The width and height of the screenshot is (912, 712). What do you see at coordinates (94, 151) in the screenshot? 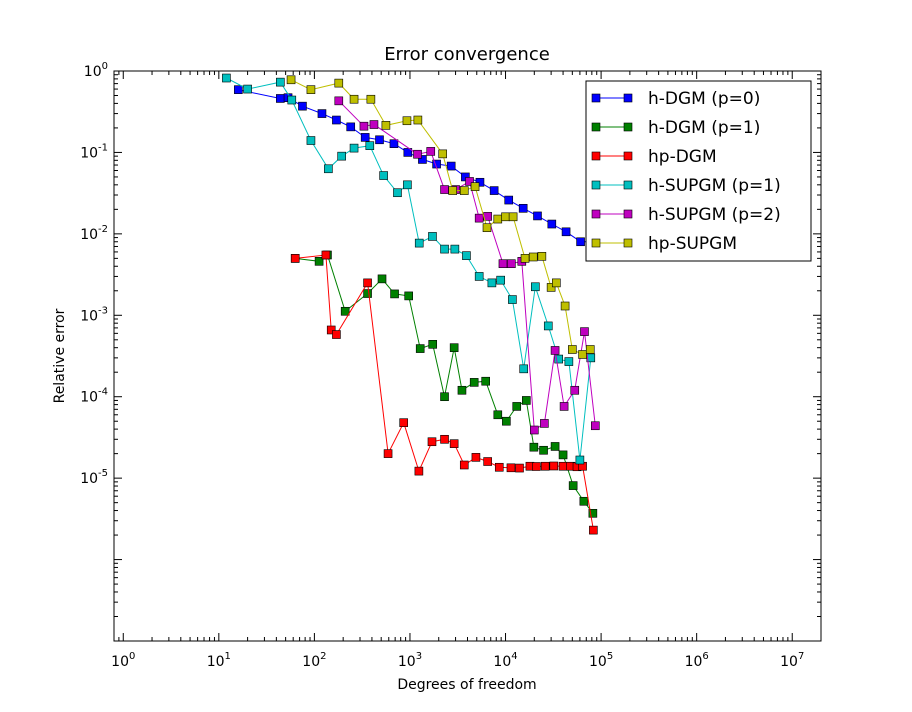
I see `y-tick-label: 10⁻¹` at bounding box center [94, 151].